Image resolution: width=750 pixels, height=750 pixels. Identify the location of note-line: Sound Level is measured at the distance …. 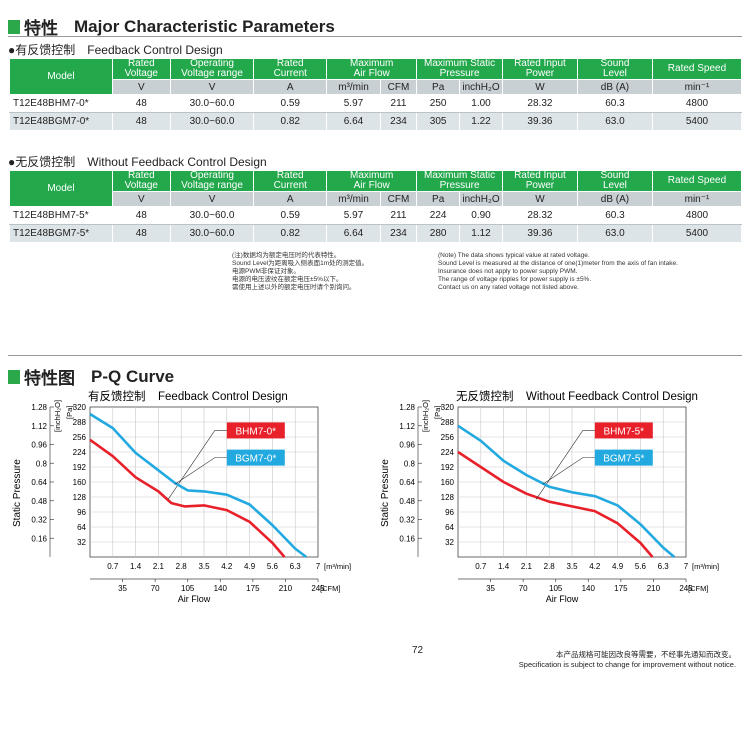
(558, 263).